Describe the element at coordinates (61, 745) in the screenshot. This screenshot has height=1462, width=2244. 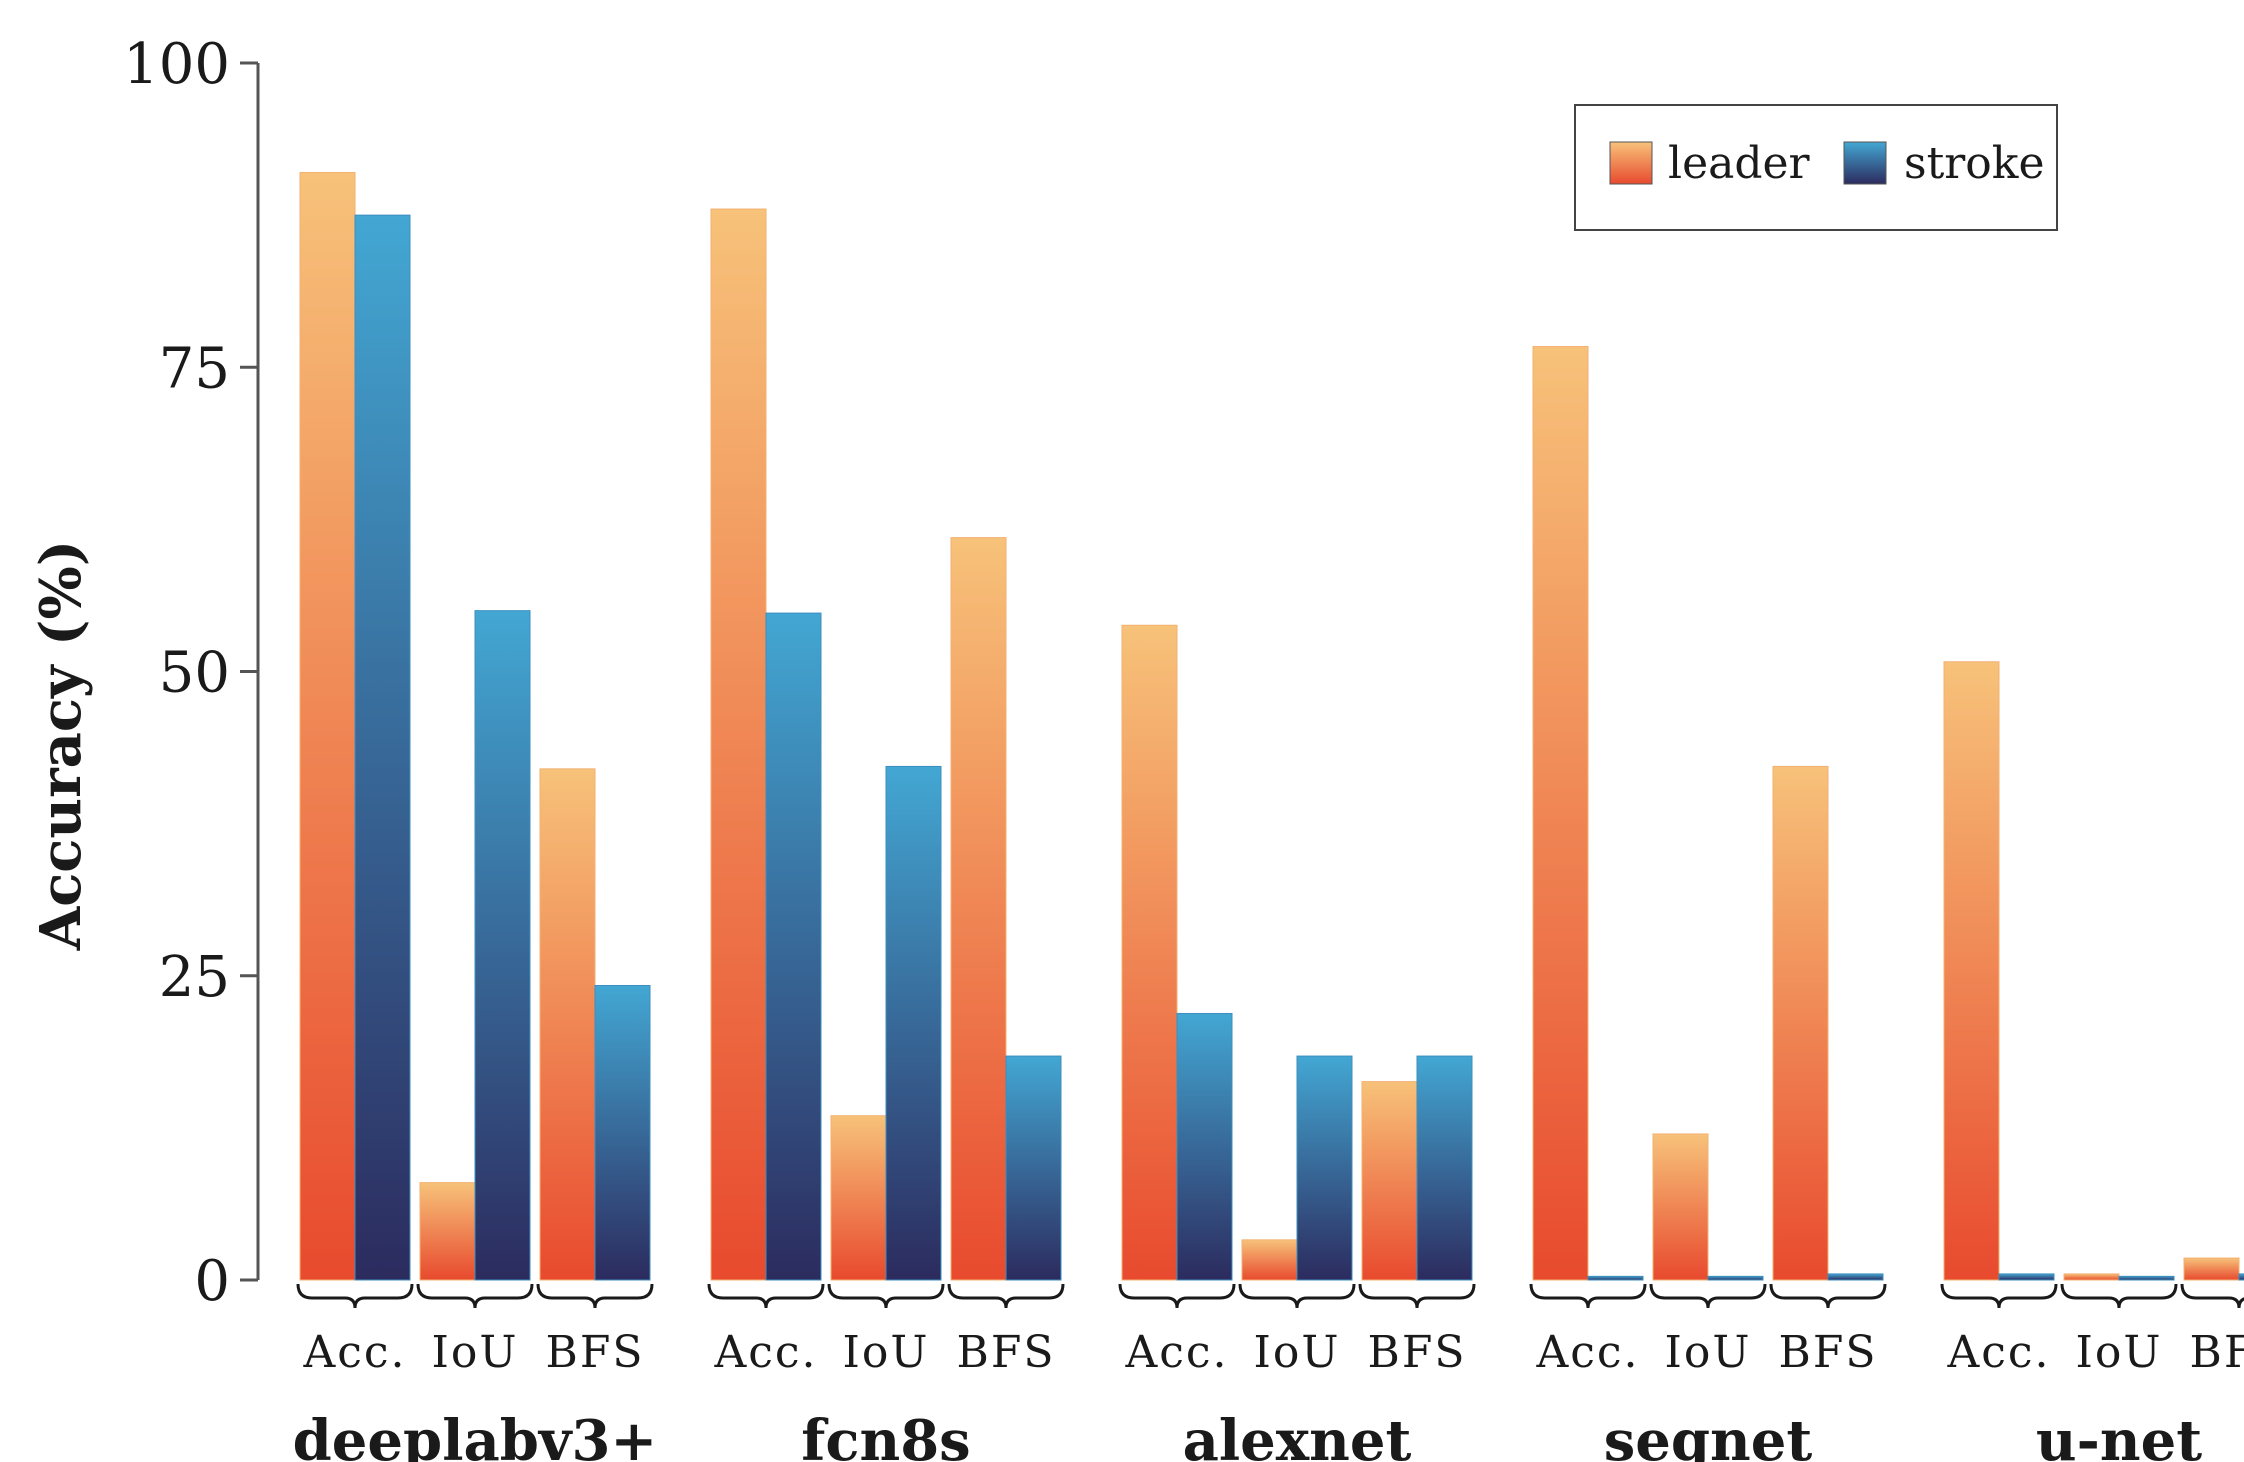
I see `y-axis-title: Accuracy (%)` at that location.